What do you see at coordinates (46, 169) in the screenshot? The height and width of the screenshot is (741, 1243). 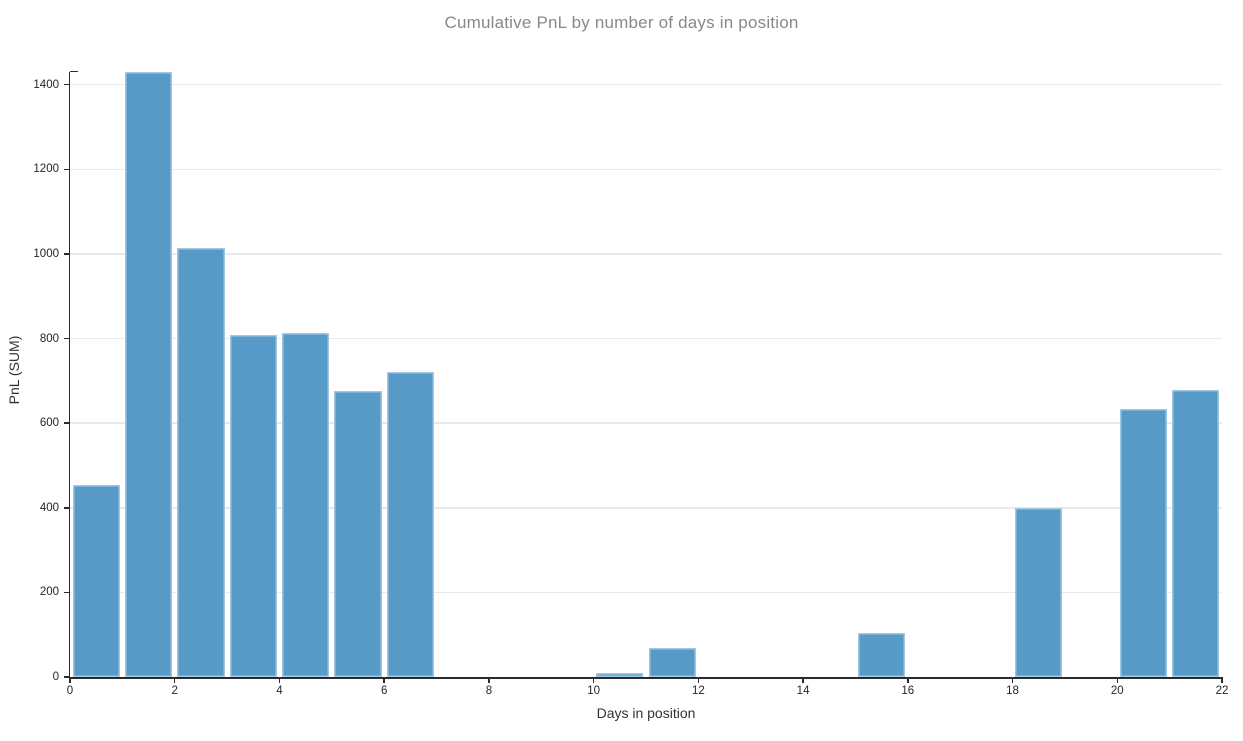 I see `y-tick-label: 1200` at bounding box center [46, 169].